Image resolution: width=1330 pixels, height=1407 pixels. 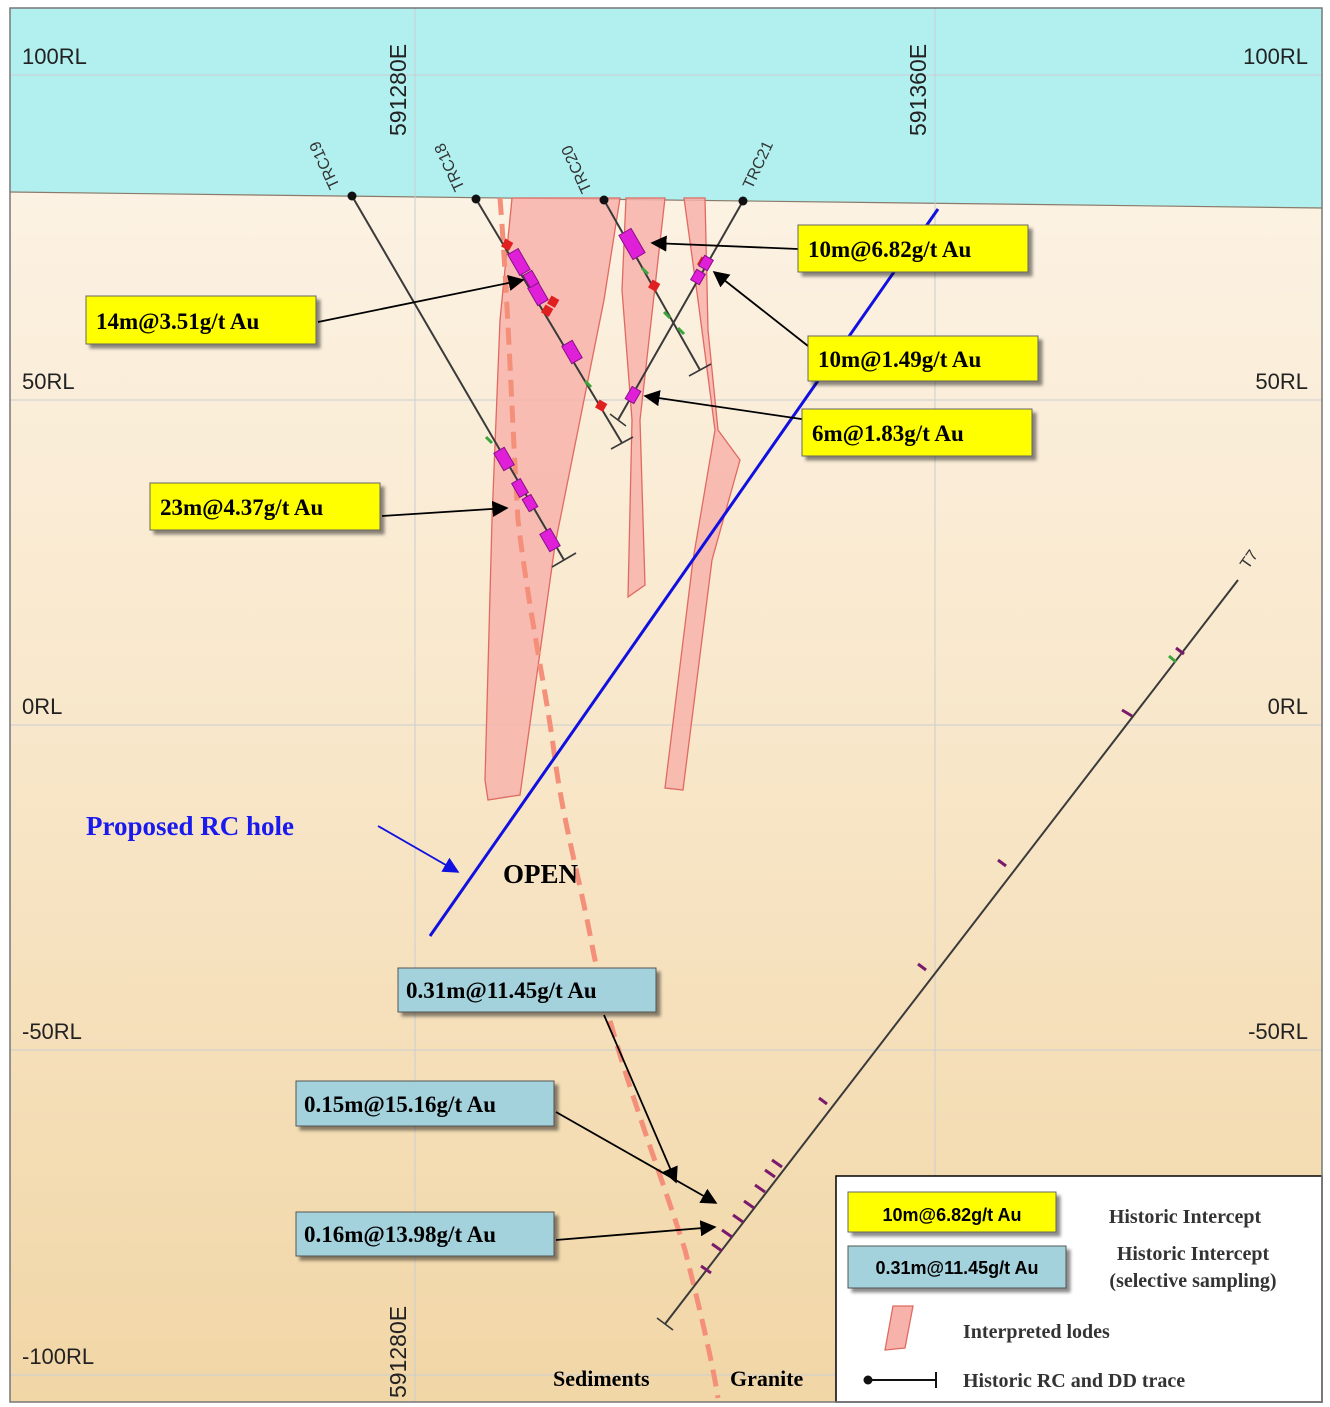 I want to click on rl-label-minus50-right: -50RL, so click(x=1278, y=1031).